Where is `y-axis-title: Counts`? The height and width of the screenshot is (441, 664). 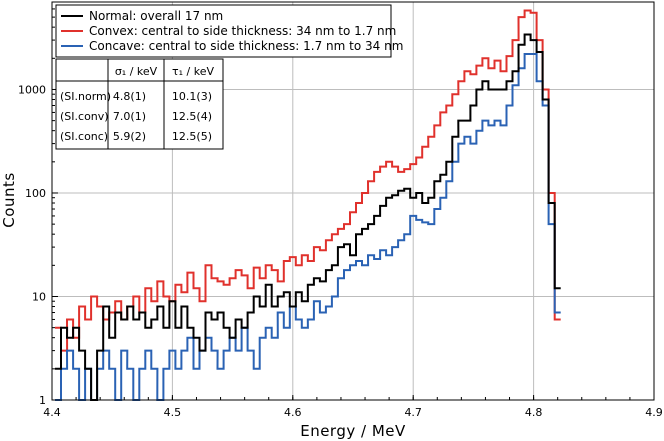 y-axis-title: Counts is located at coordinates (9, 199).